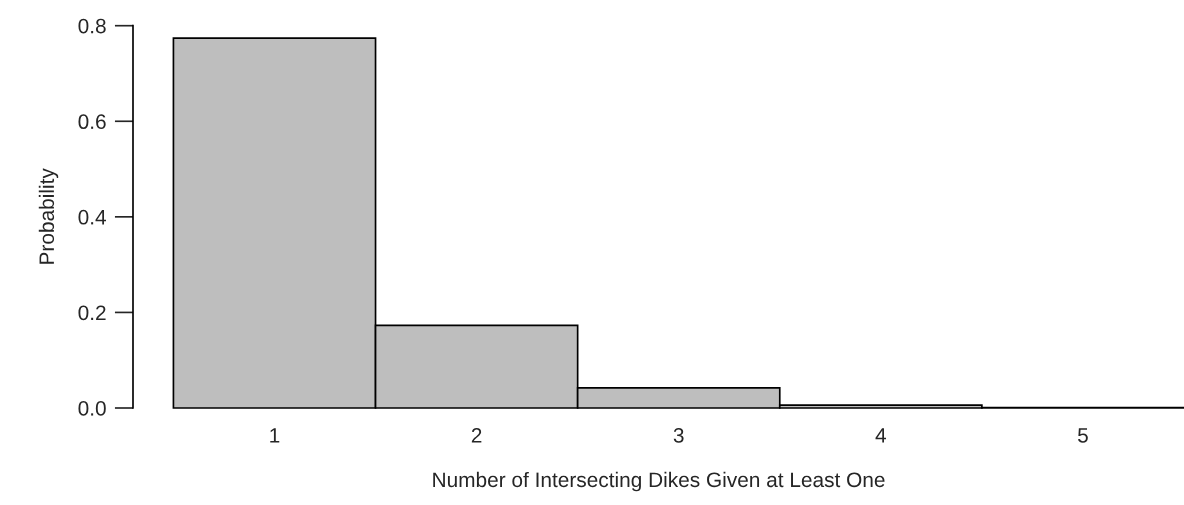 The width and height of the screenshot is (1184, 505). Describe the element at coordinates (678, 435) in the screenshot. I see `x-tick-label: 3` at that location.